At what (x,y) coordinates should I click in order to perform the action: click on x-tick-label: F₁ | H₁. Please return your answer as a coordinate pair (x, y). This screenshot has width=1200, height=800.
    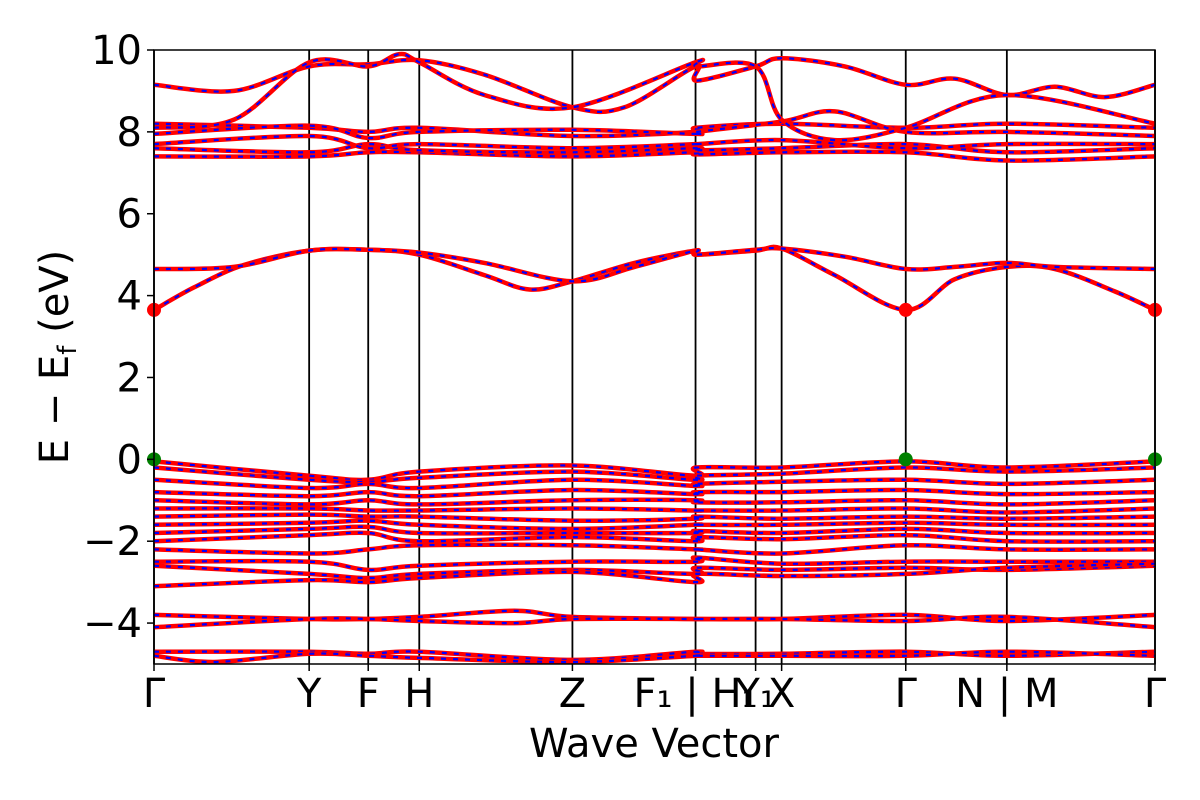
    Looking at the image, I should click on (696, 694).